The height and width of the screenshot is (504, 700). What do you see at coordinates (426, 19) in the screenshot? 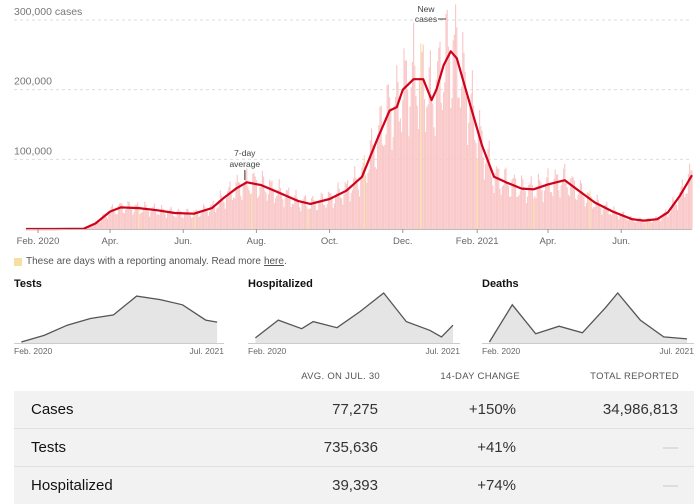
I see `new-cases-annotation-line2: cases` at bounding box center [426, 19].